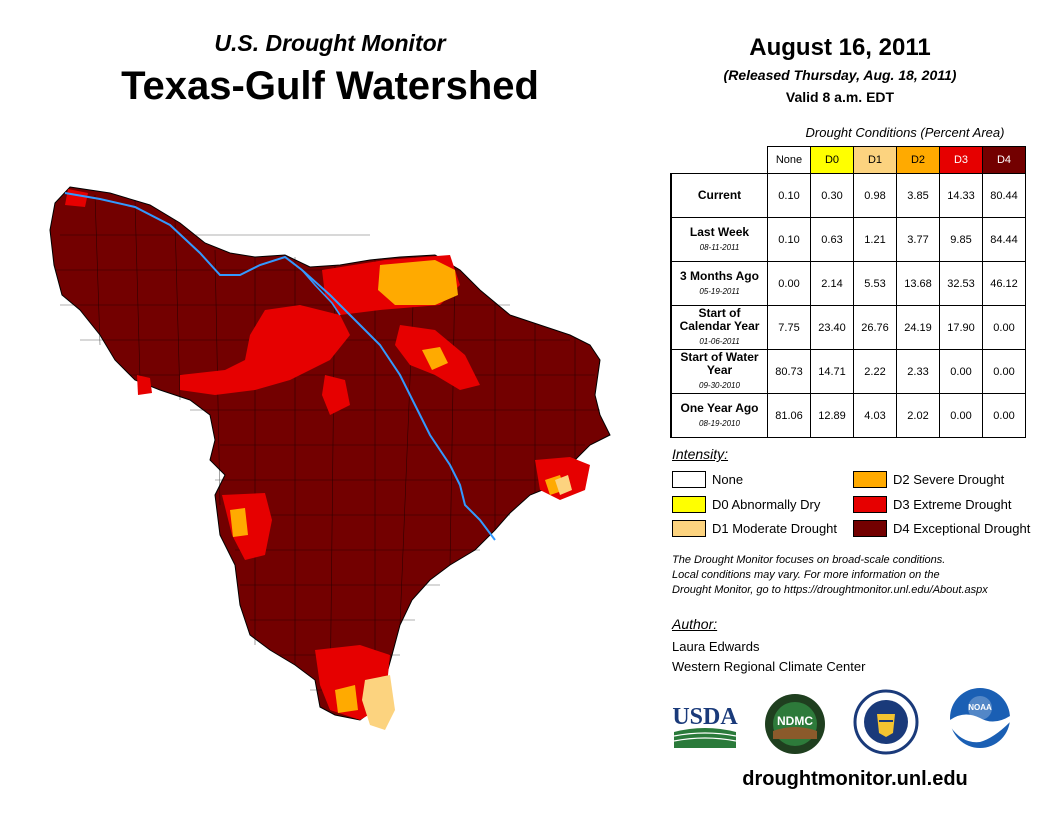 This screenshot has width=1056, height=816. Describe the element at coordinates (961, 239) in the screenshot. I see `table-cell: 9.85` at that location.